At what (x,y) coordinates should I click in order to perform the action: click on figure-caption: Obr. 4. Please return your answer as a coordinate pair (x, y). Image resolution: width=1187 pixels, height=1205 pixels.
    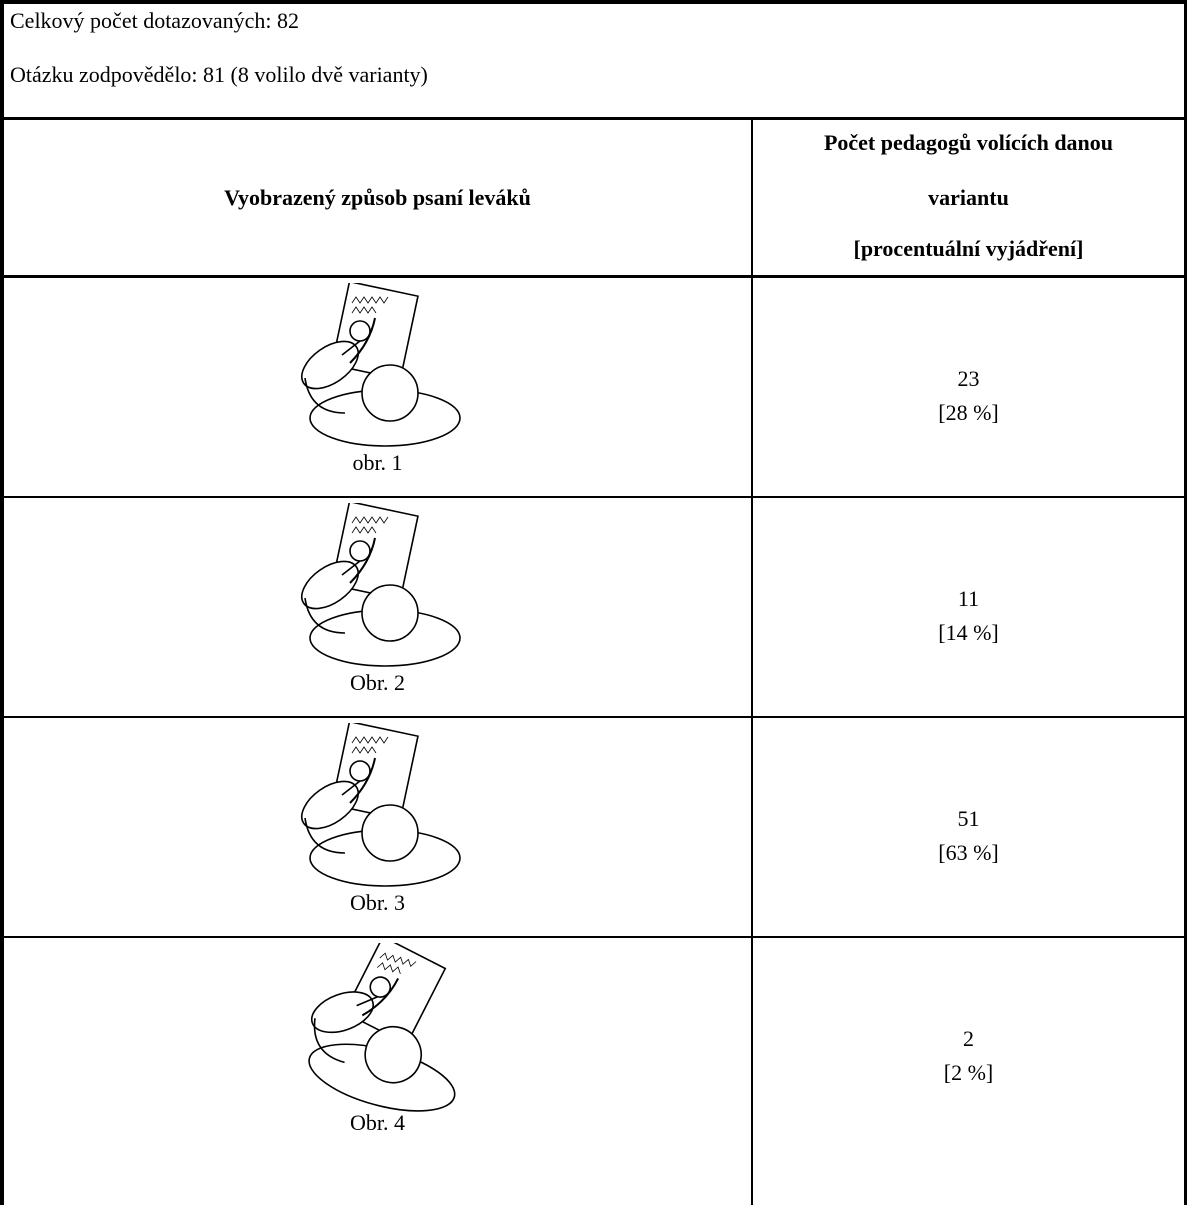
    Looking at the image, I should click on (377, 1122).